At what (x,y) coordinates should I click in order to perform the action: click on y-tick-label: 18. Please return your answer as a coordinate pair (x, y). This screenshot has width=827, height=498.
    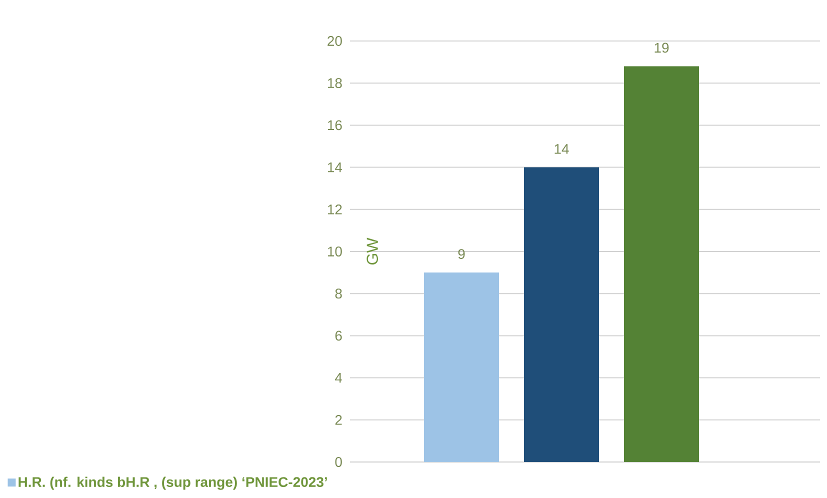
    Looking at the image, I should click on (335, 83).